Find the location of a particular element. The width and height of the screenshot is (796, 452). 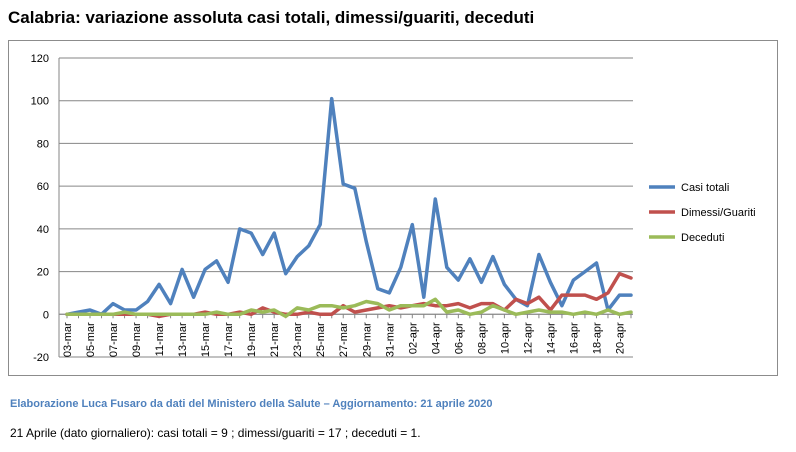

y-tick-label: 100 is located at coordinates (40, 102).